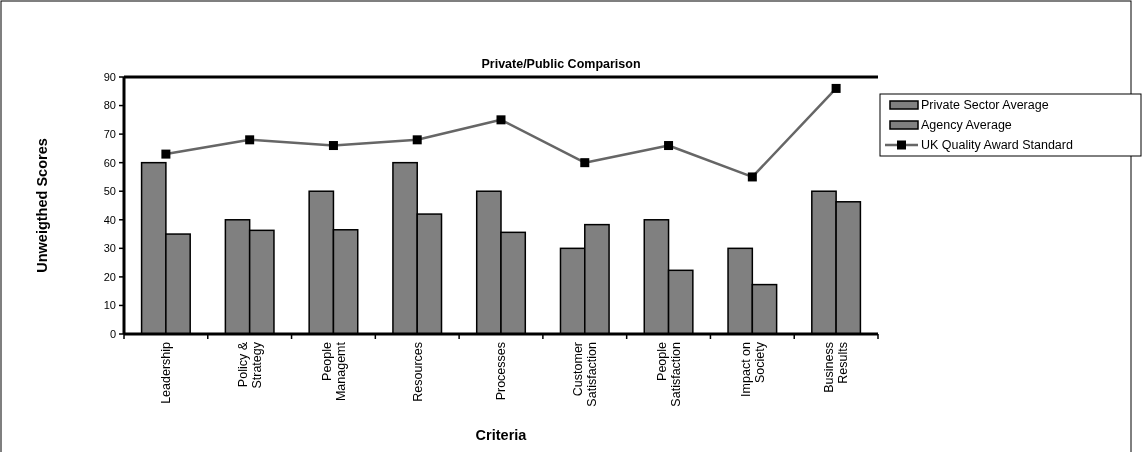 The width and height of the screenshot is (1146, 452). I want to click on y-tick-label: 30, so click(109, 248).